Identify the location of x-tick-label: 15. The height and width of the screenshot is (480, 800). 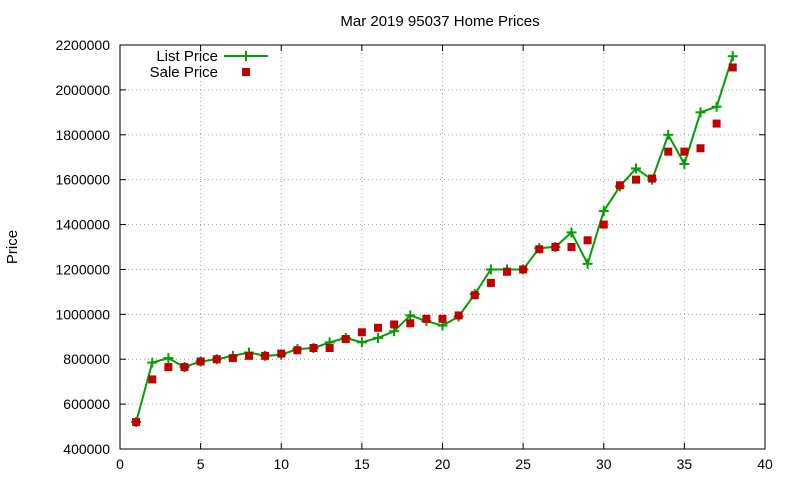
(362, 464).